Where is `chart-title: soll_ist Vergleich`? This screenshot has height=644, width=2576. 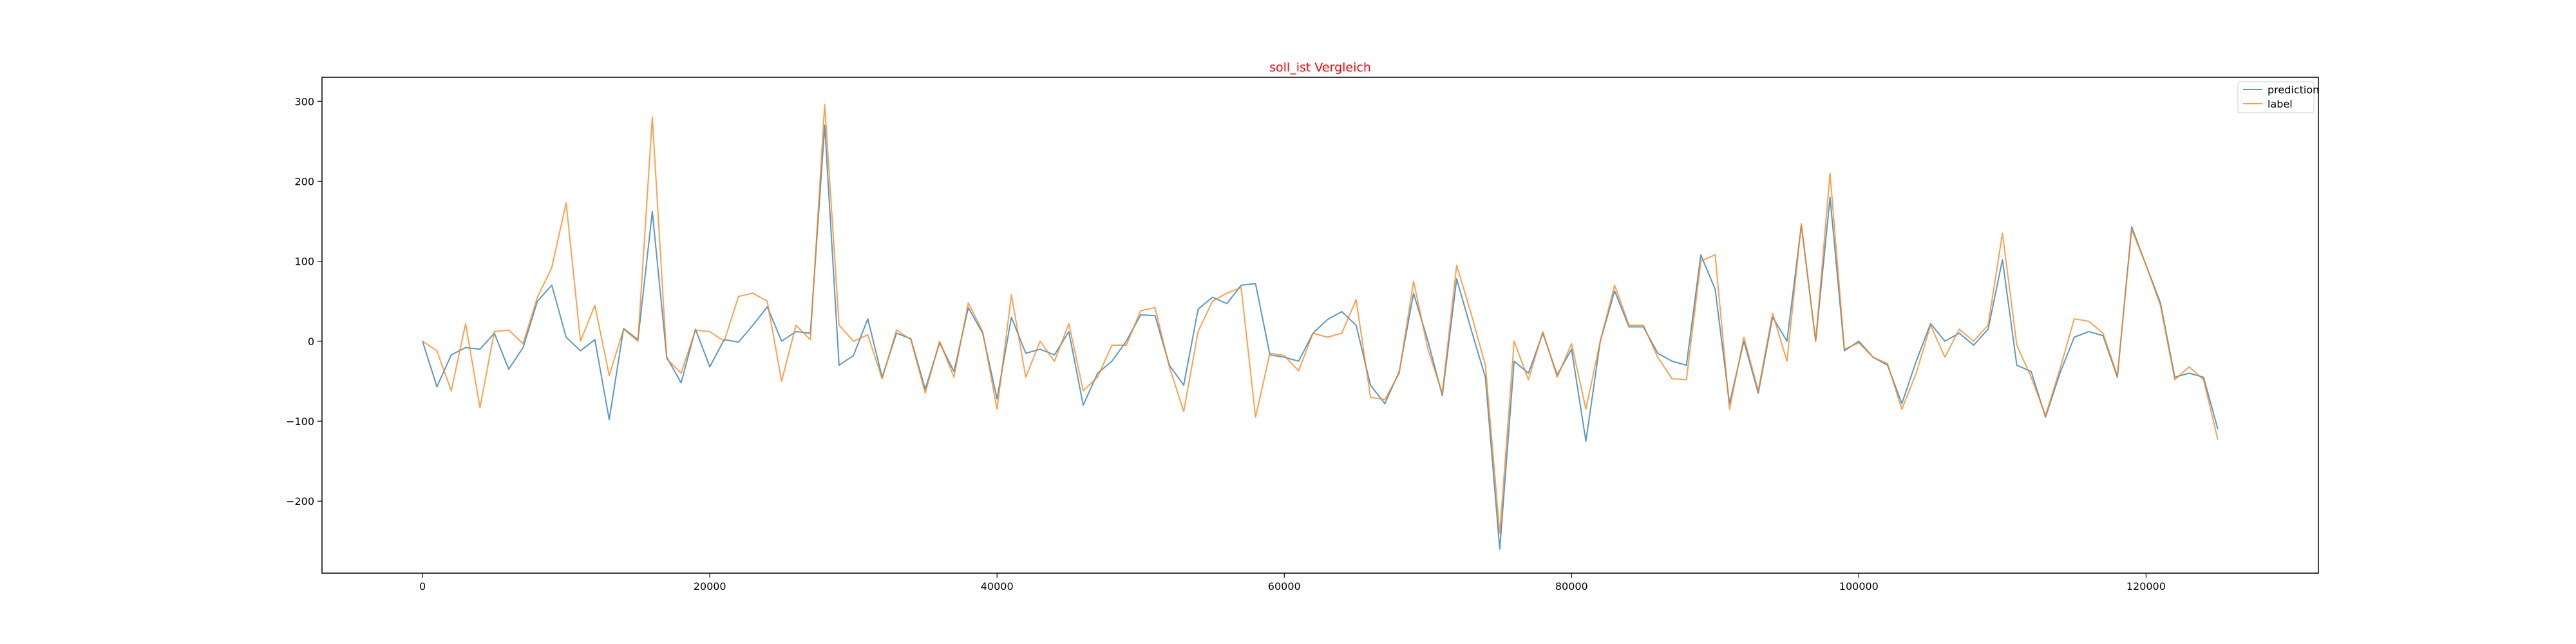
chart-title: soll_ist Vergleich is located at coordinates (1320, 68).